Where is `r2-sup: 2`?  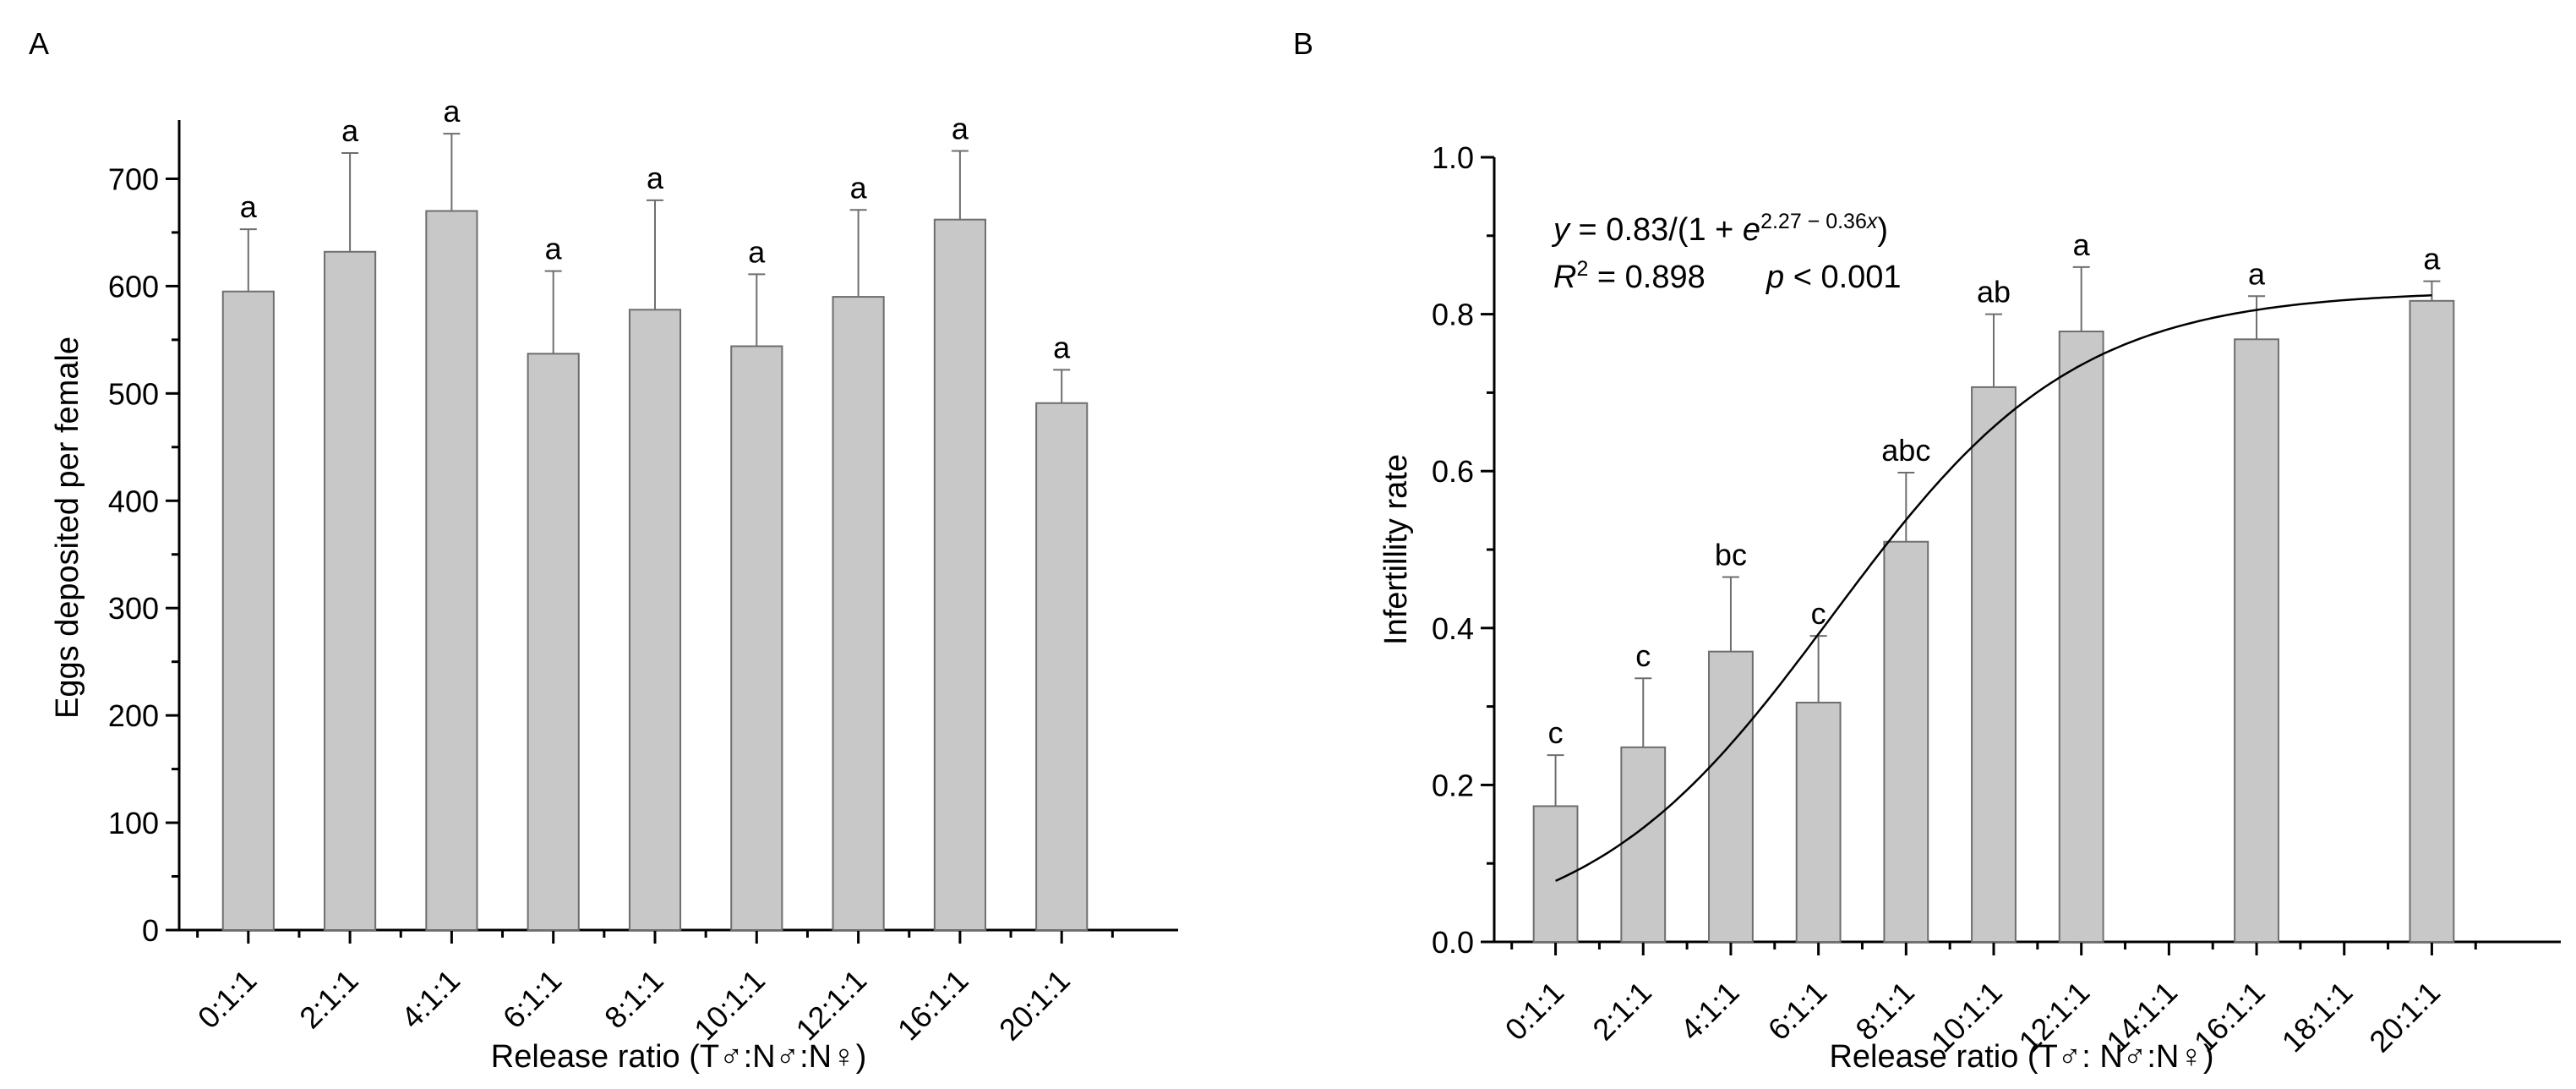
r2-sup: 2 is located at coordinates (1582, 269).